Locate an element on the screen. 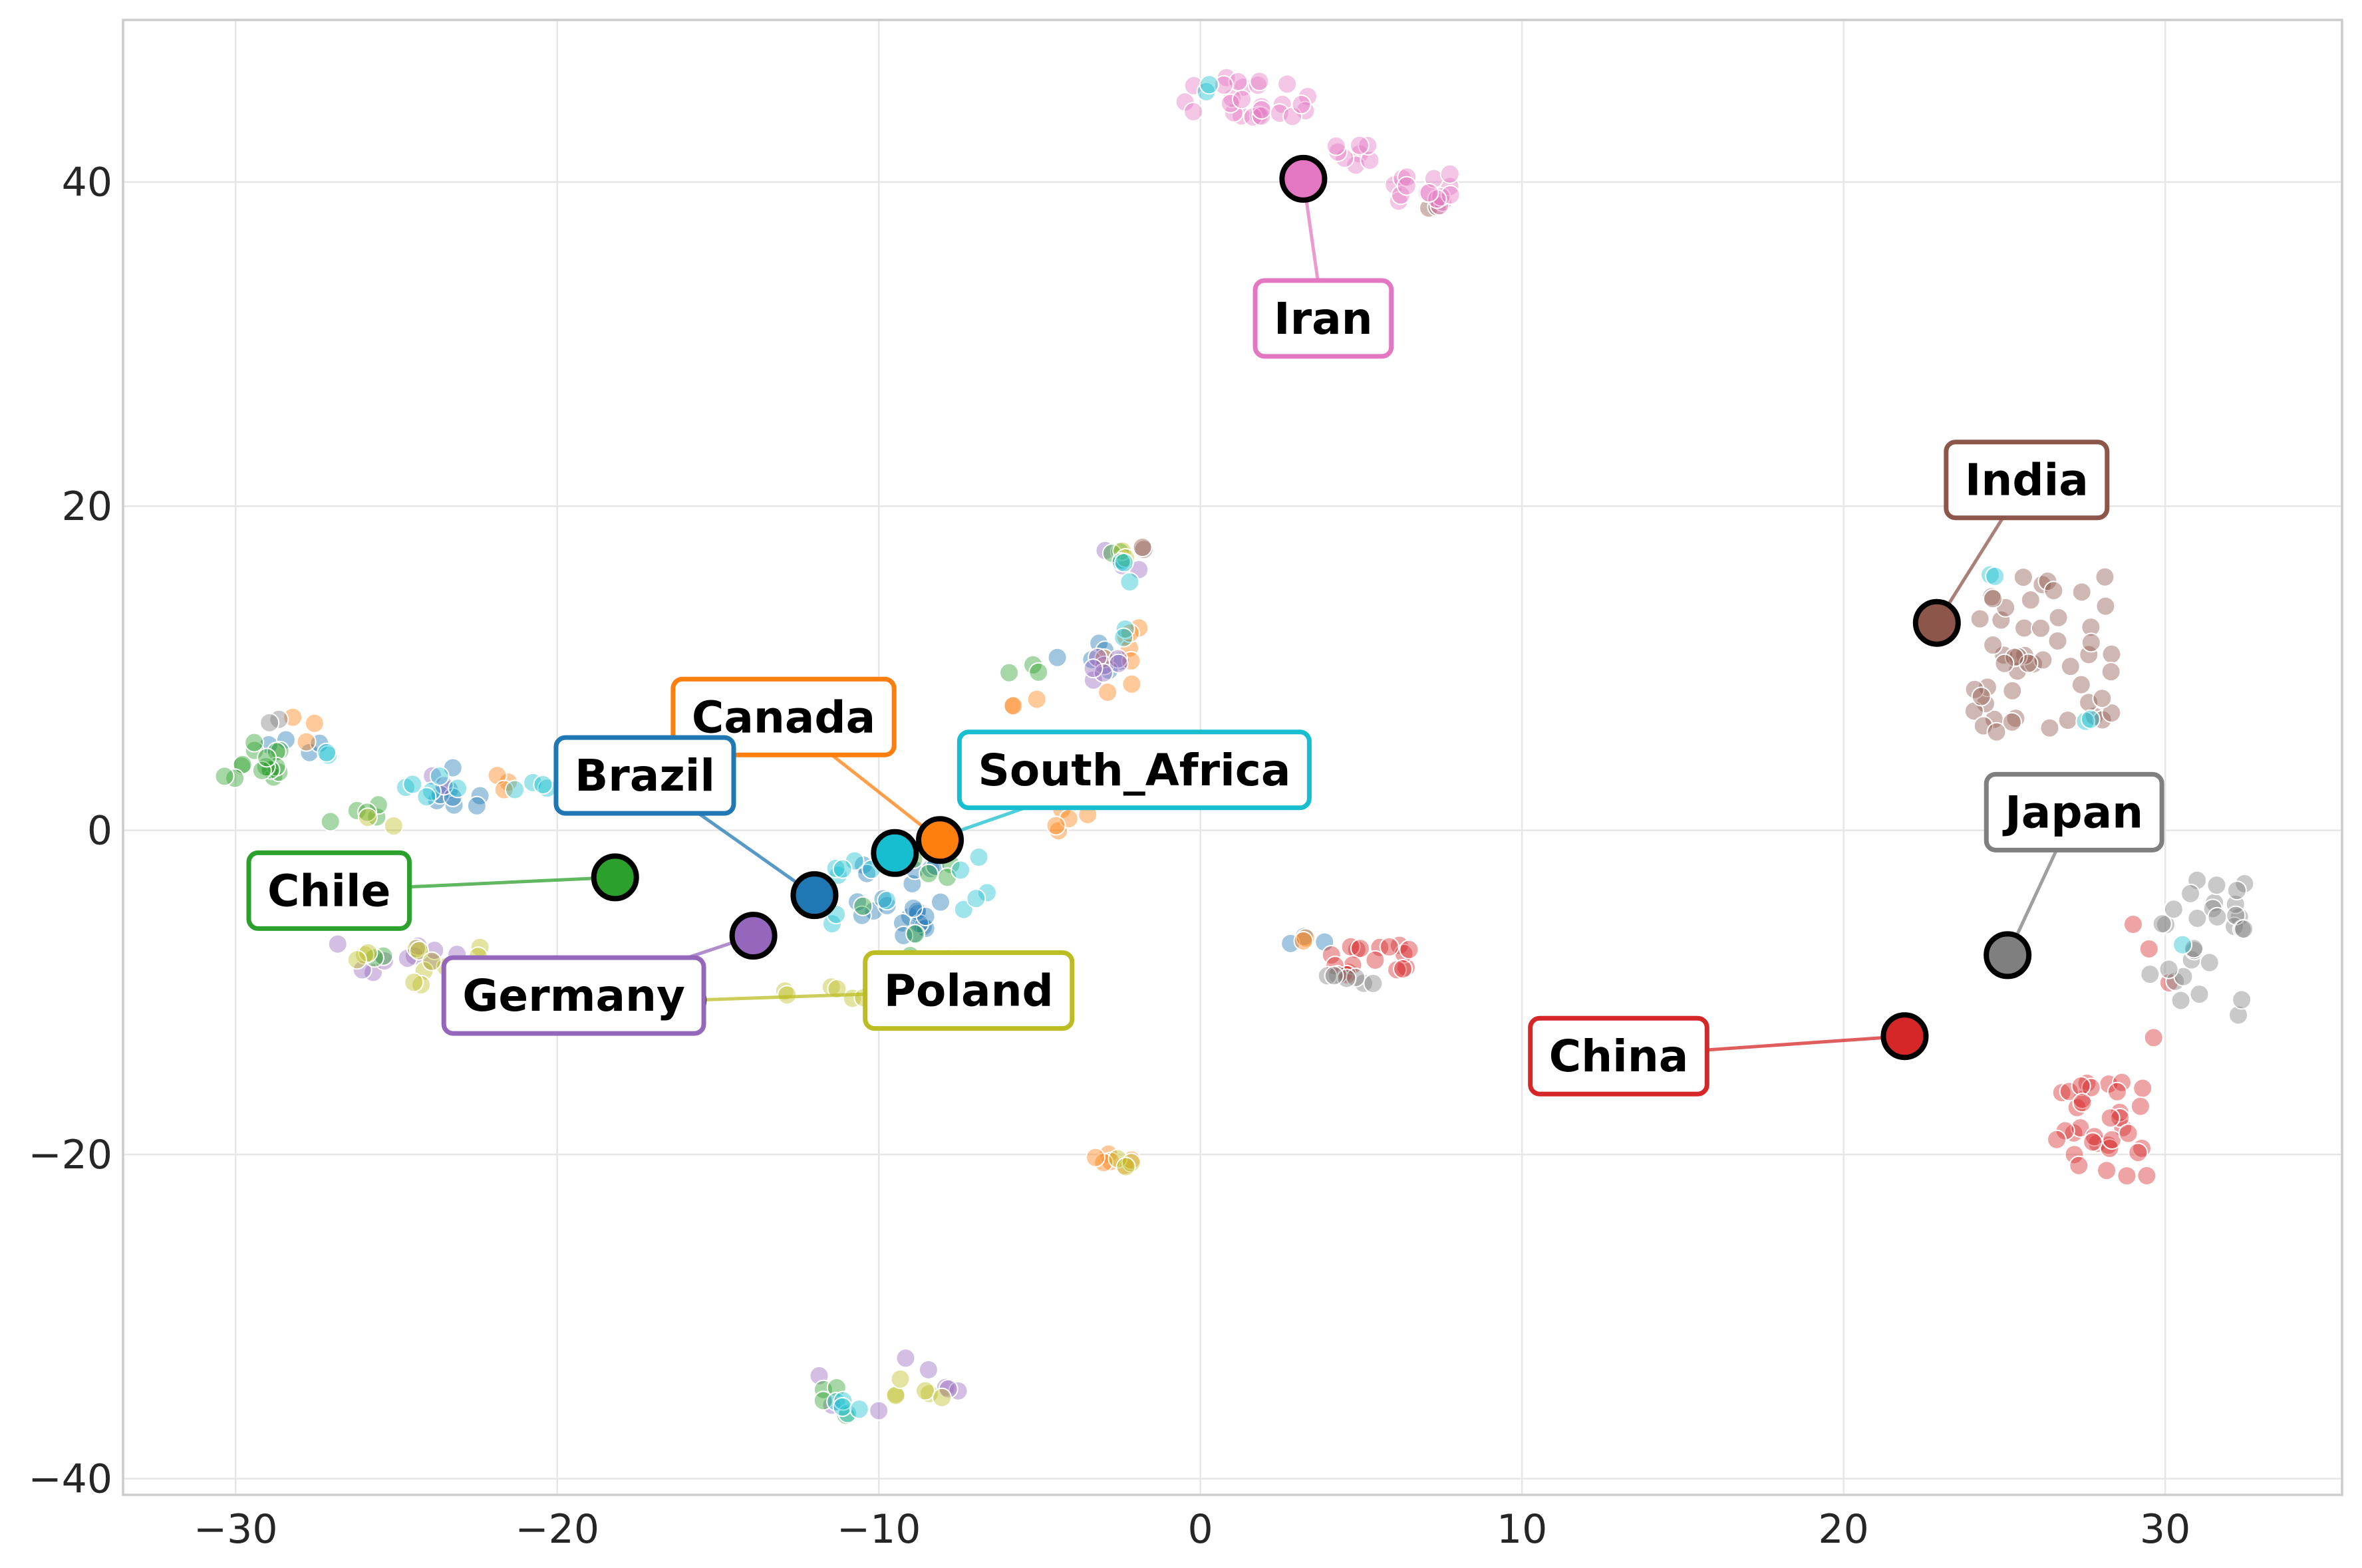 The width and height of the screenshot is (2362, 1568). y-tick-label: −40 is located at coordinates (70, 1479).